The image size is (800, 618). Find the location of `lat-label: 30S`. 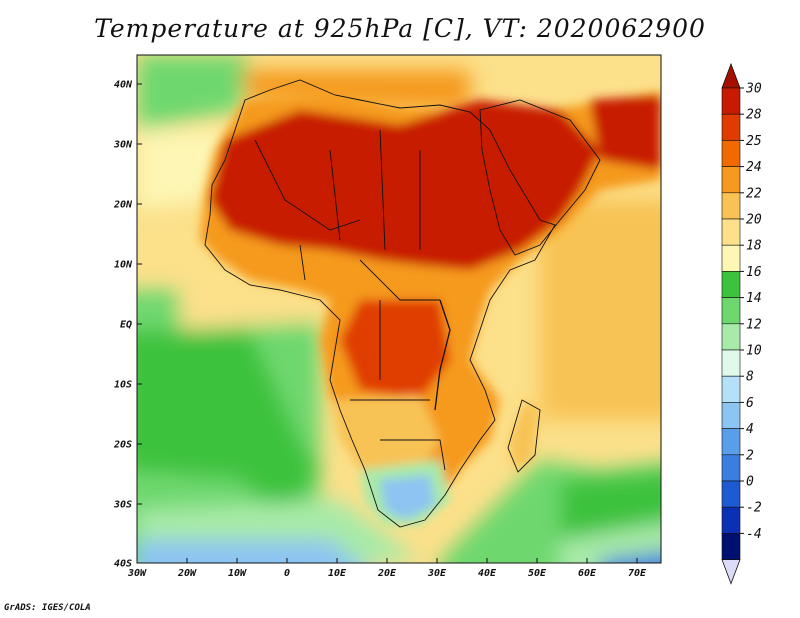

lat-label: 30S is located at coordinates (122, 505).